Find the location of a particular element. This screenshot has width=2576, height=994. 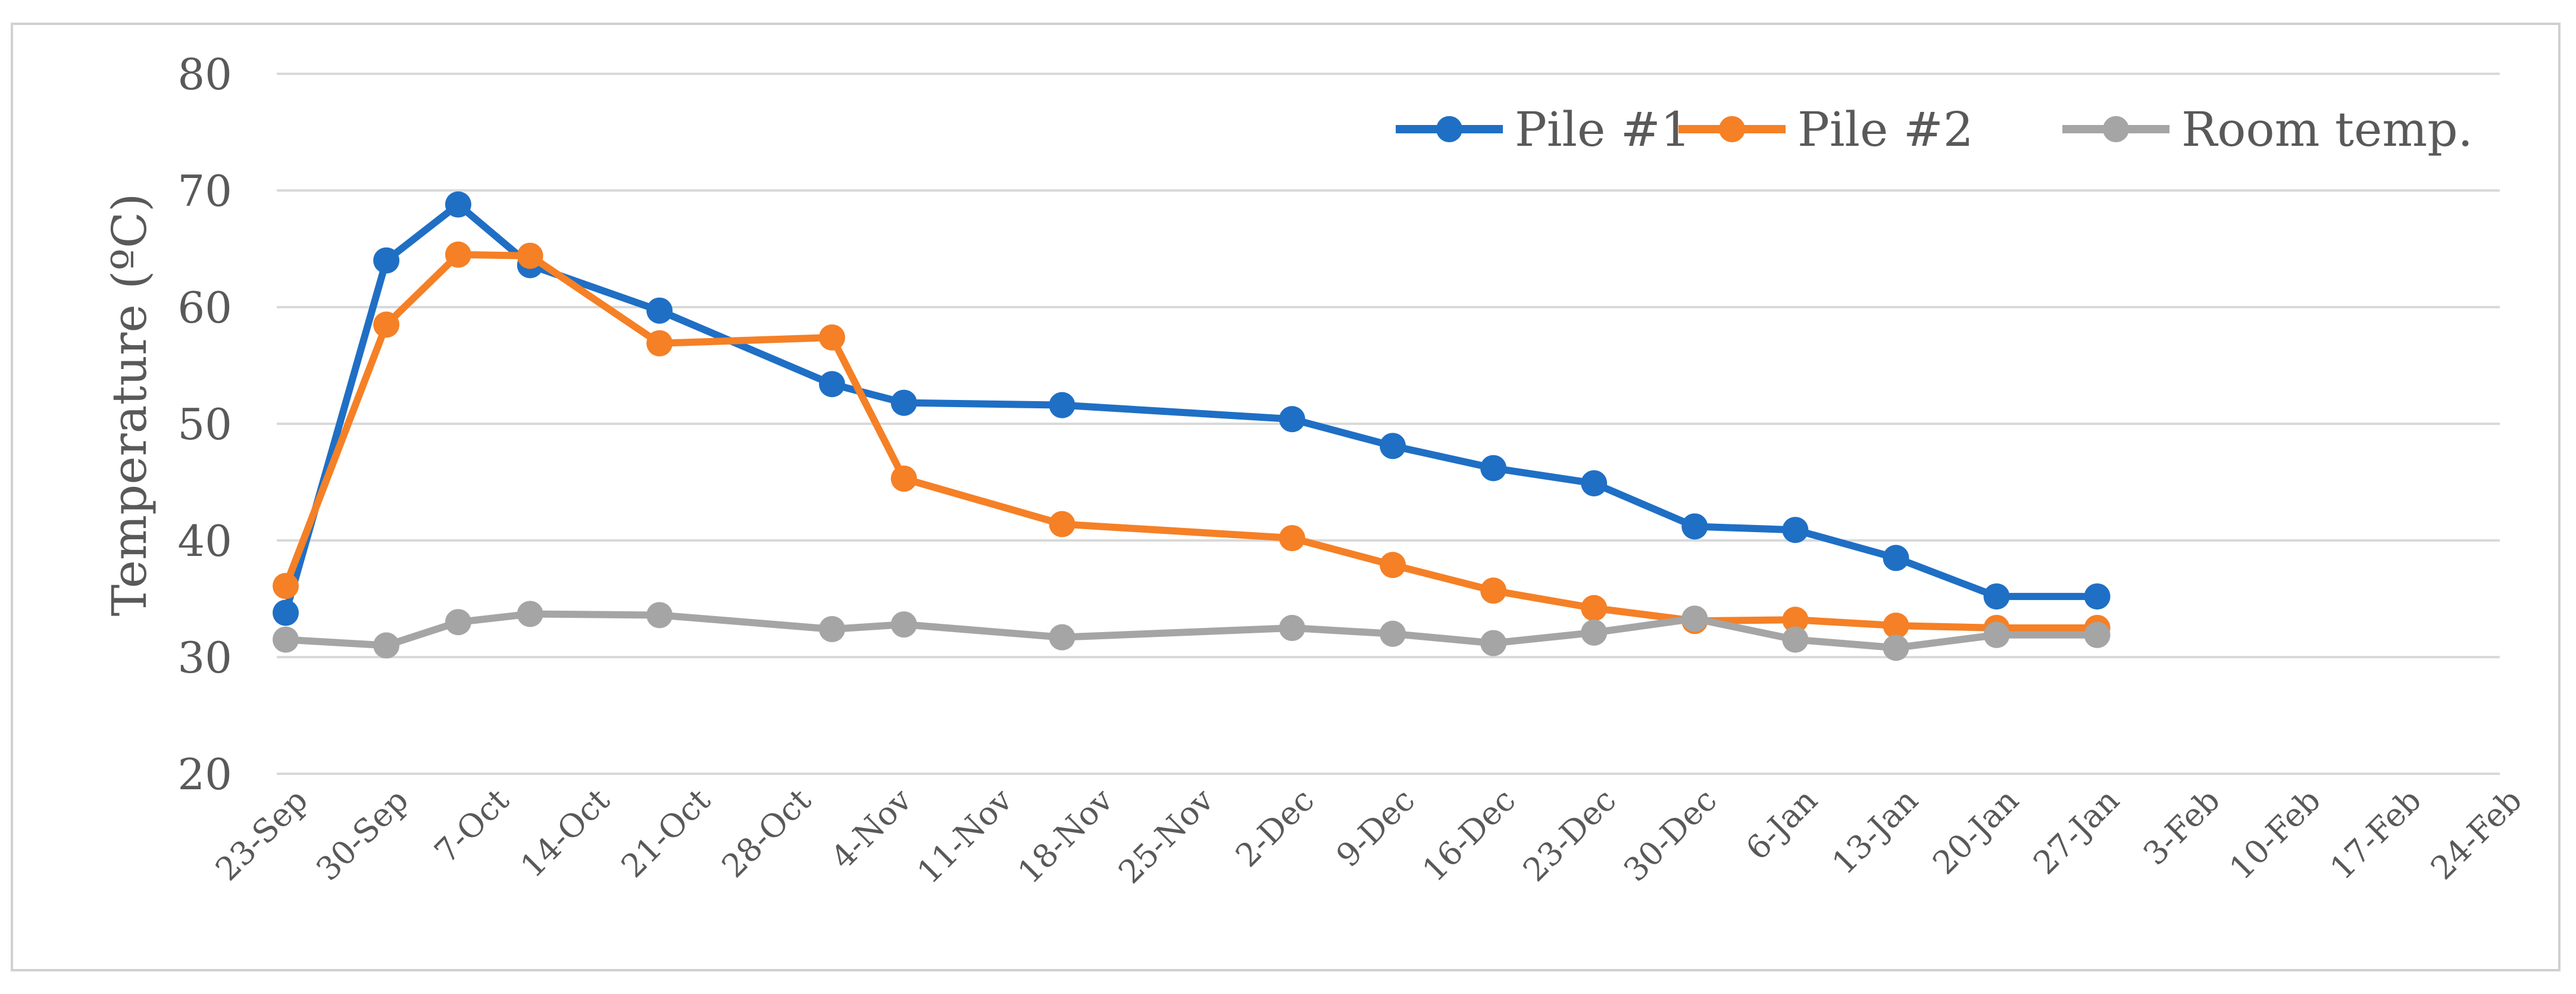

y-tick-label: 80 is located at coordinates (204, 74).